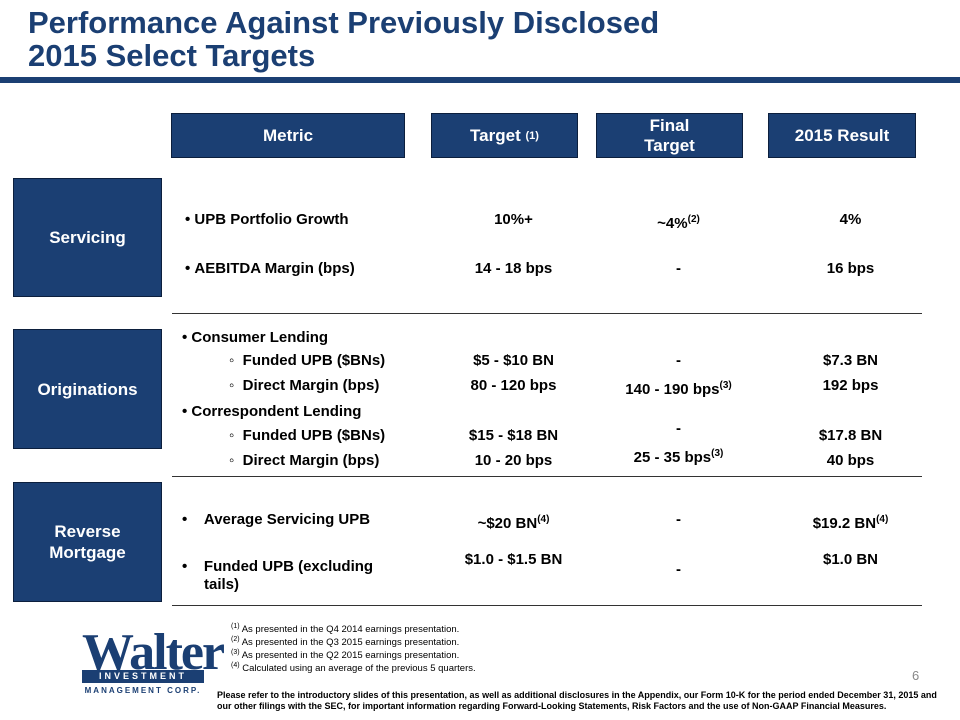 The height and width of the screenshot is (720, 960). I want to click on result-value: $19.2 BN, so click(844, 523).